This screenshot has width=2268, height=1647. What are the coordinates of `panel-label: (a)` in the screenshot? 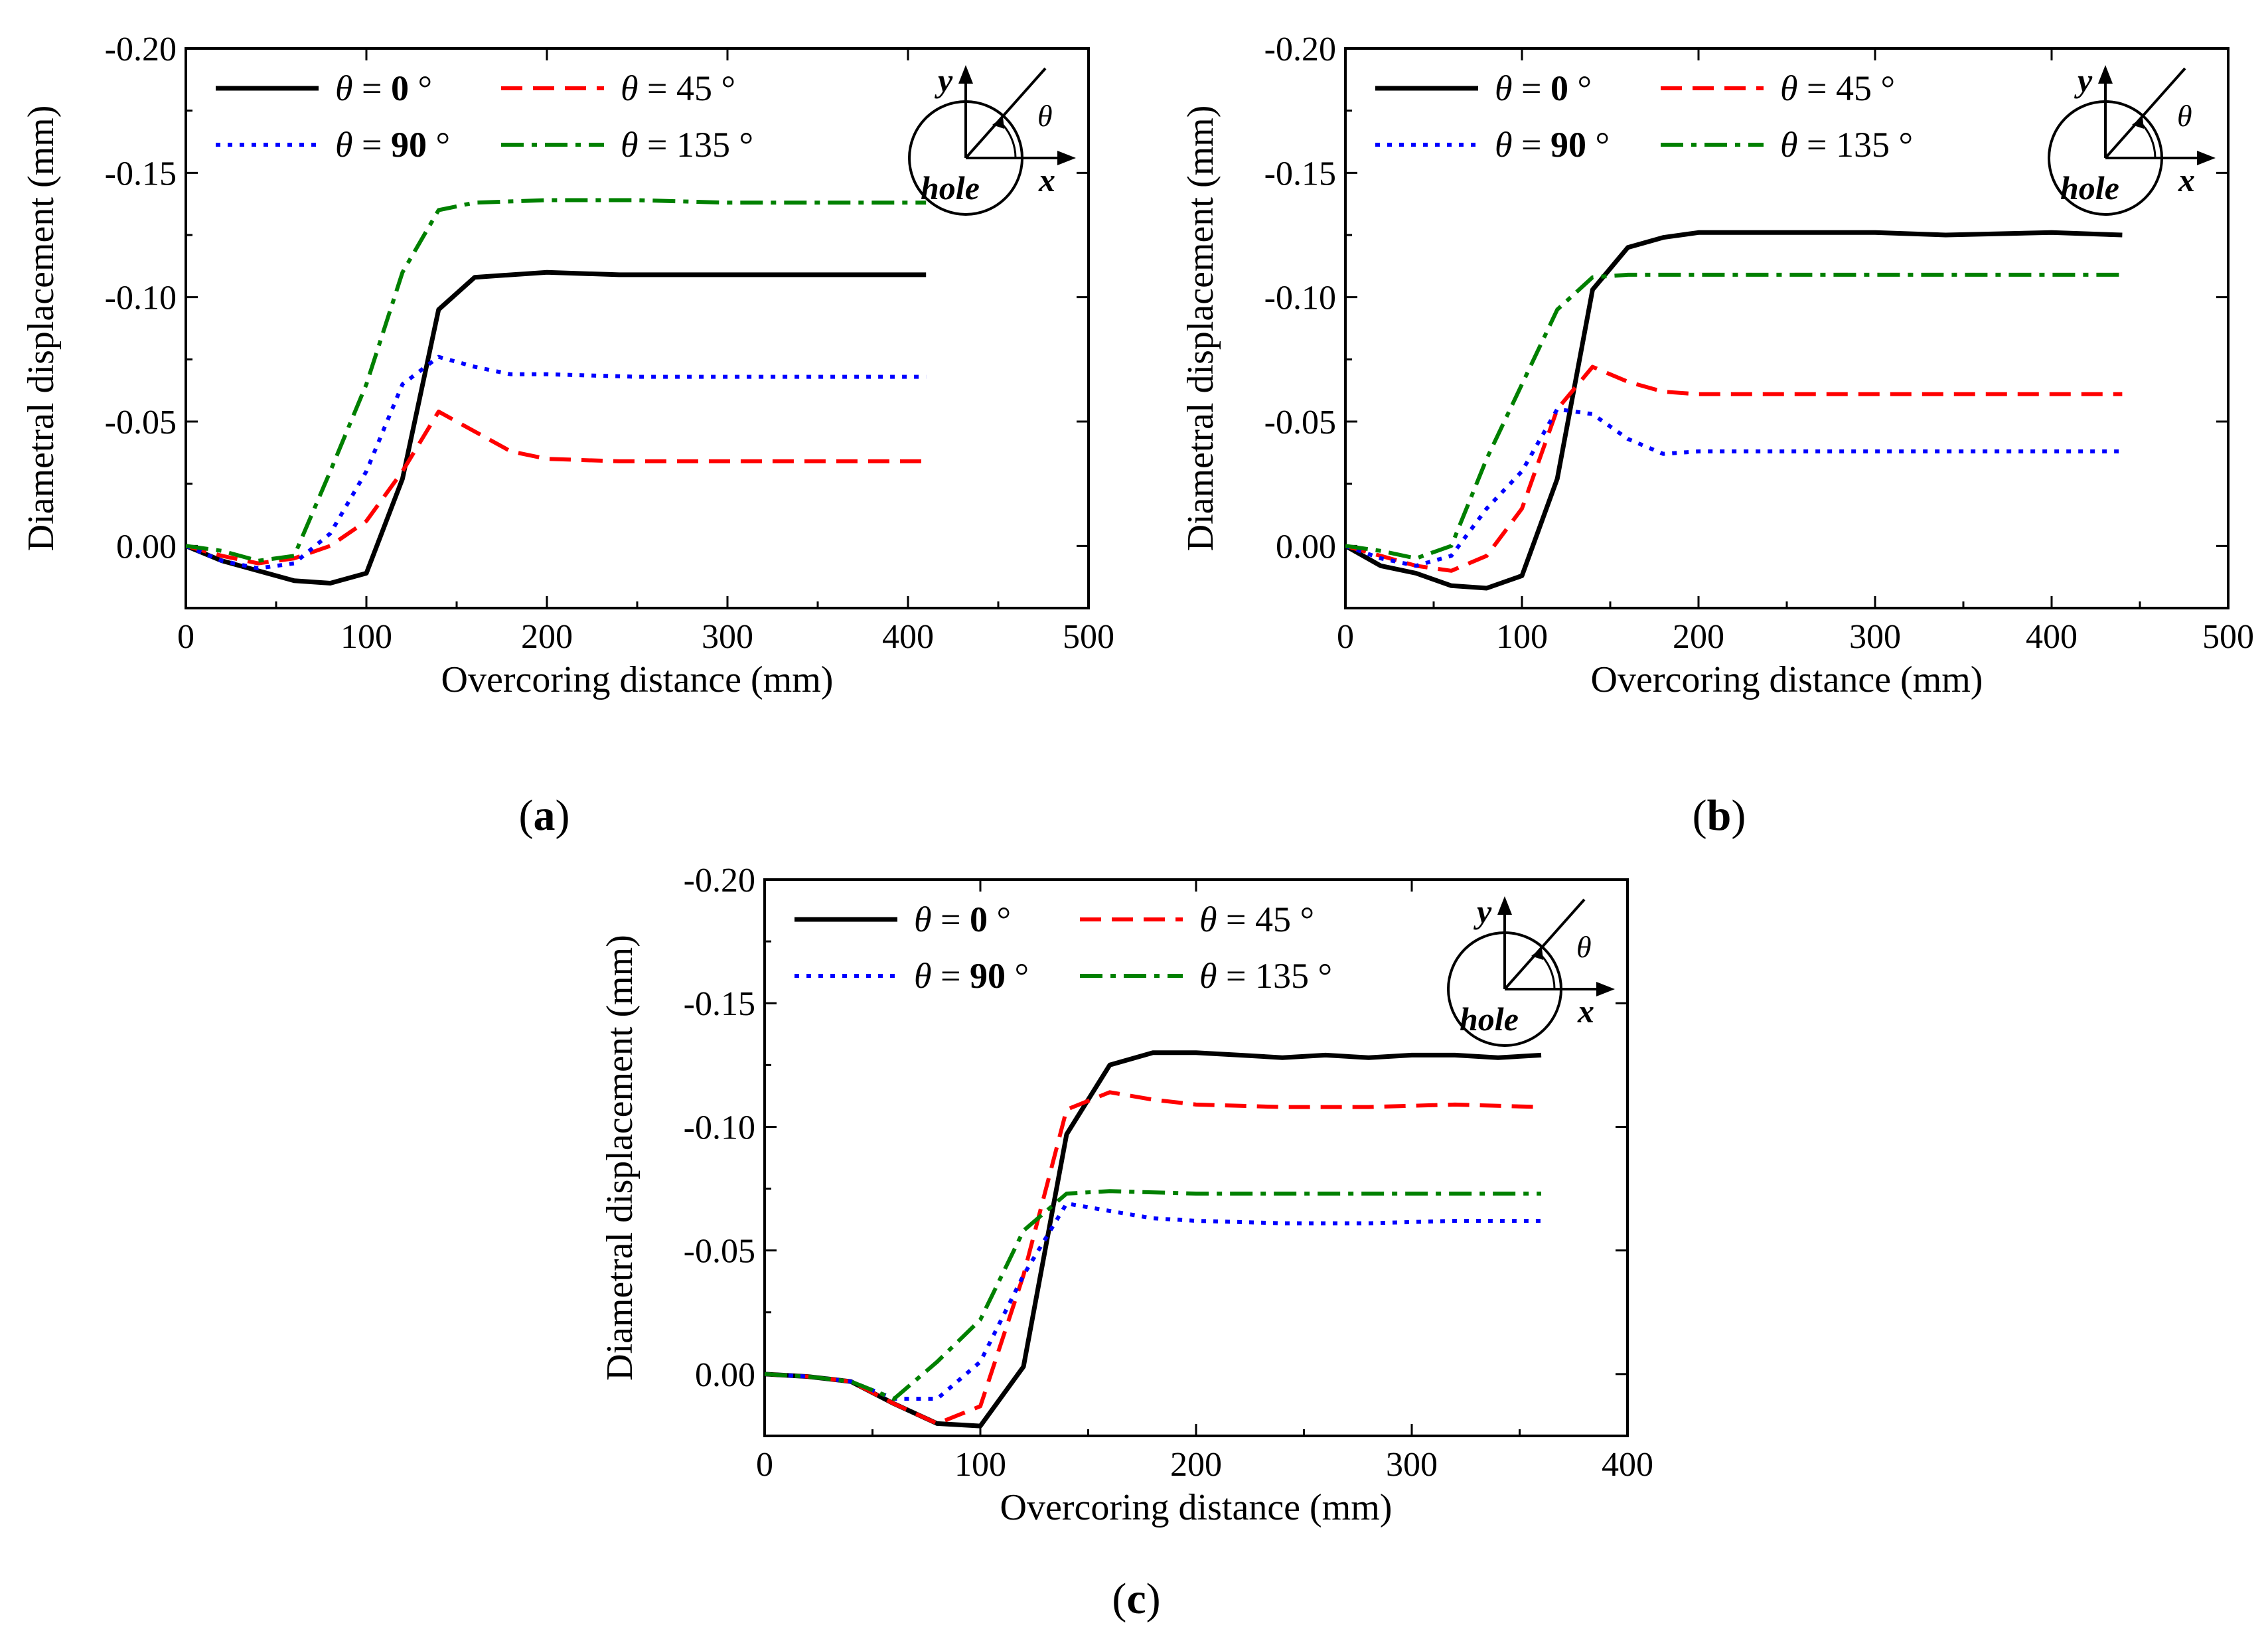 It's located at (544, 815).